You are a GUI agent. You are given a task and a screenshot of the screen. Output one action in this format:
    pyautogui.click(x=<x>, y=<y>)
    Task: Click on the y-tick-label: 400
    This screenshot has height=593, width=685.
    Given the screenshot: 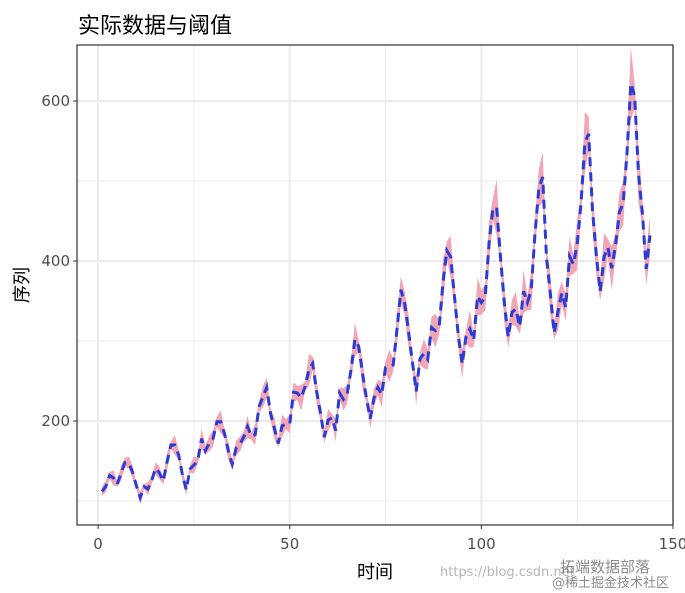 What is the action you would take?
    pyautogui.click(x=55, y=261)
    